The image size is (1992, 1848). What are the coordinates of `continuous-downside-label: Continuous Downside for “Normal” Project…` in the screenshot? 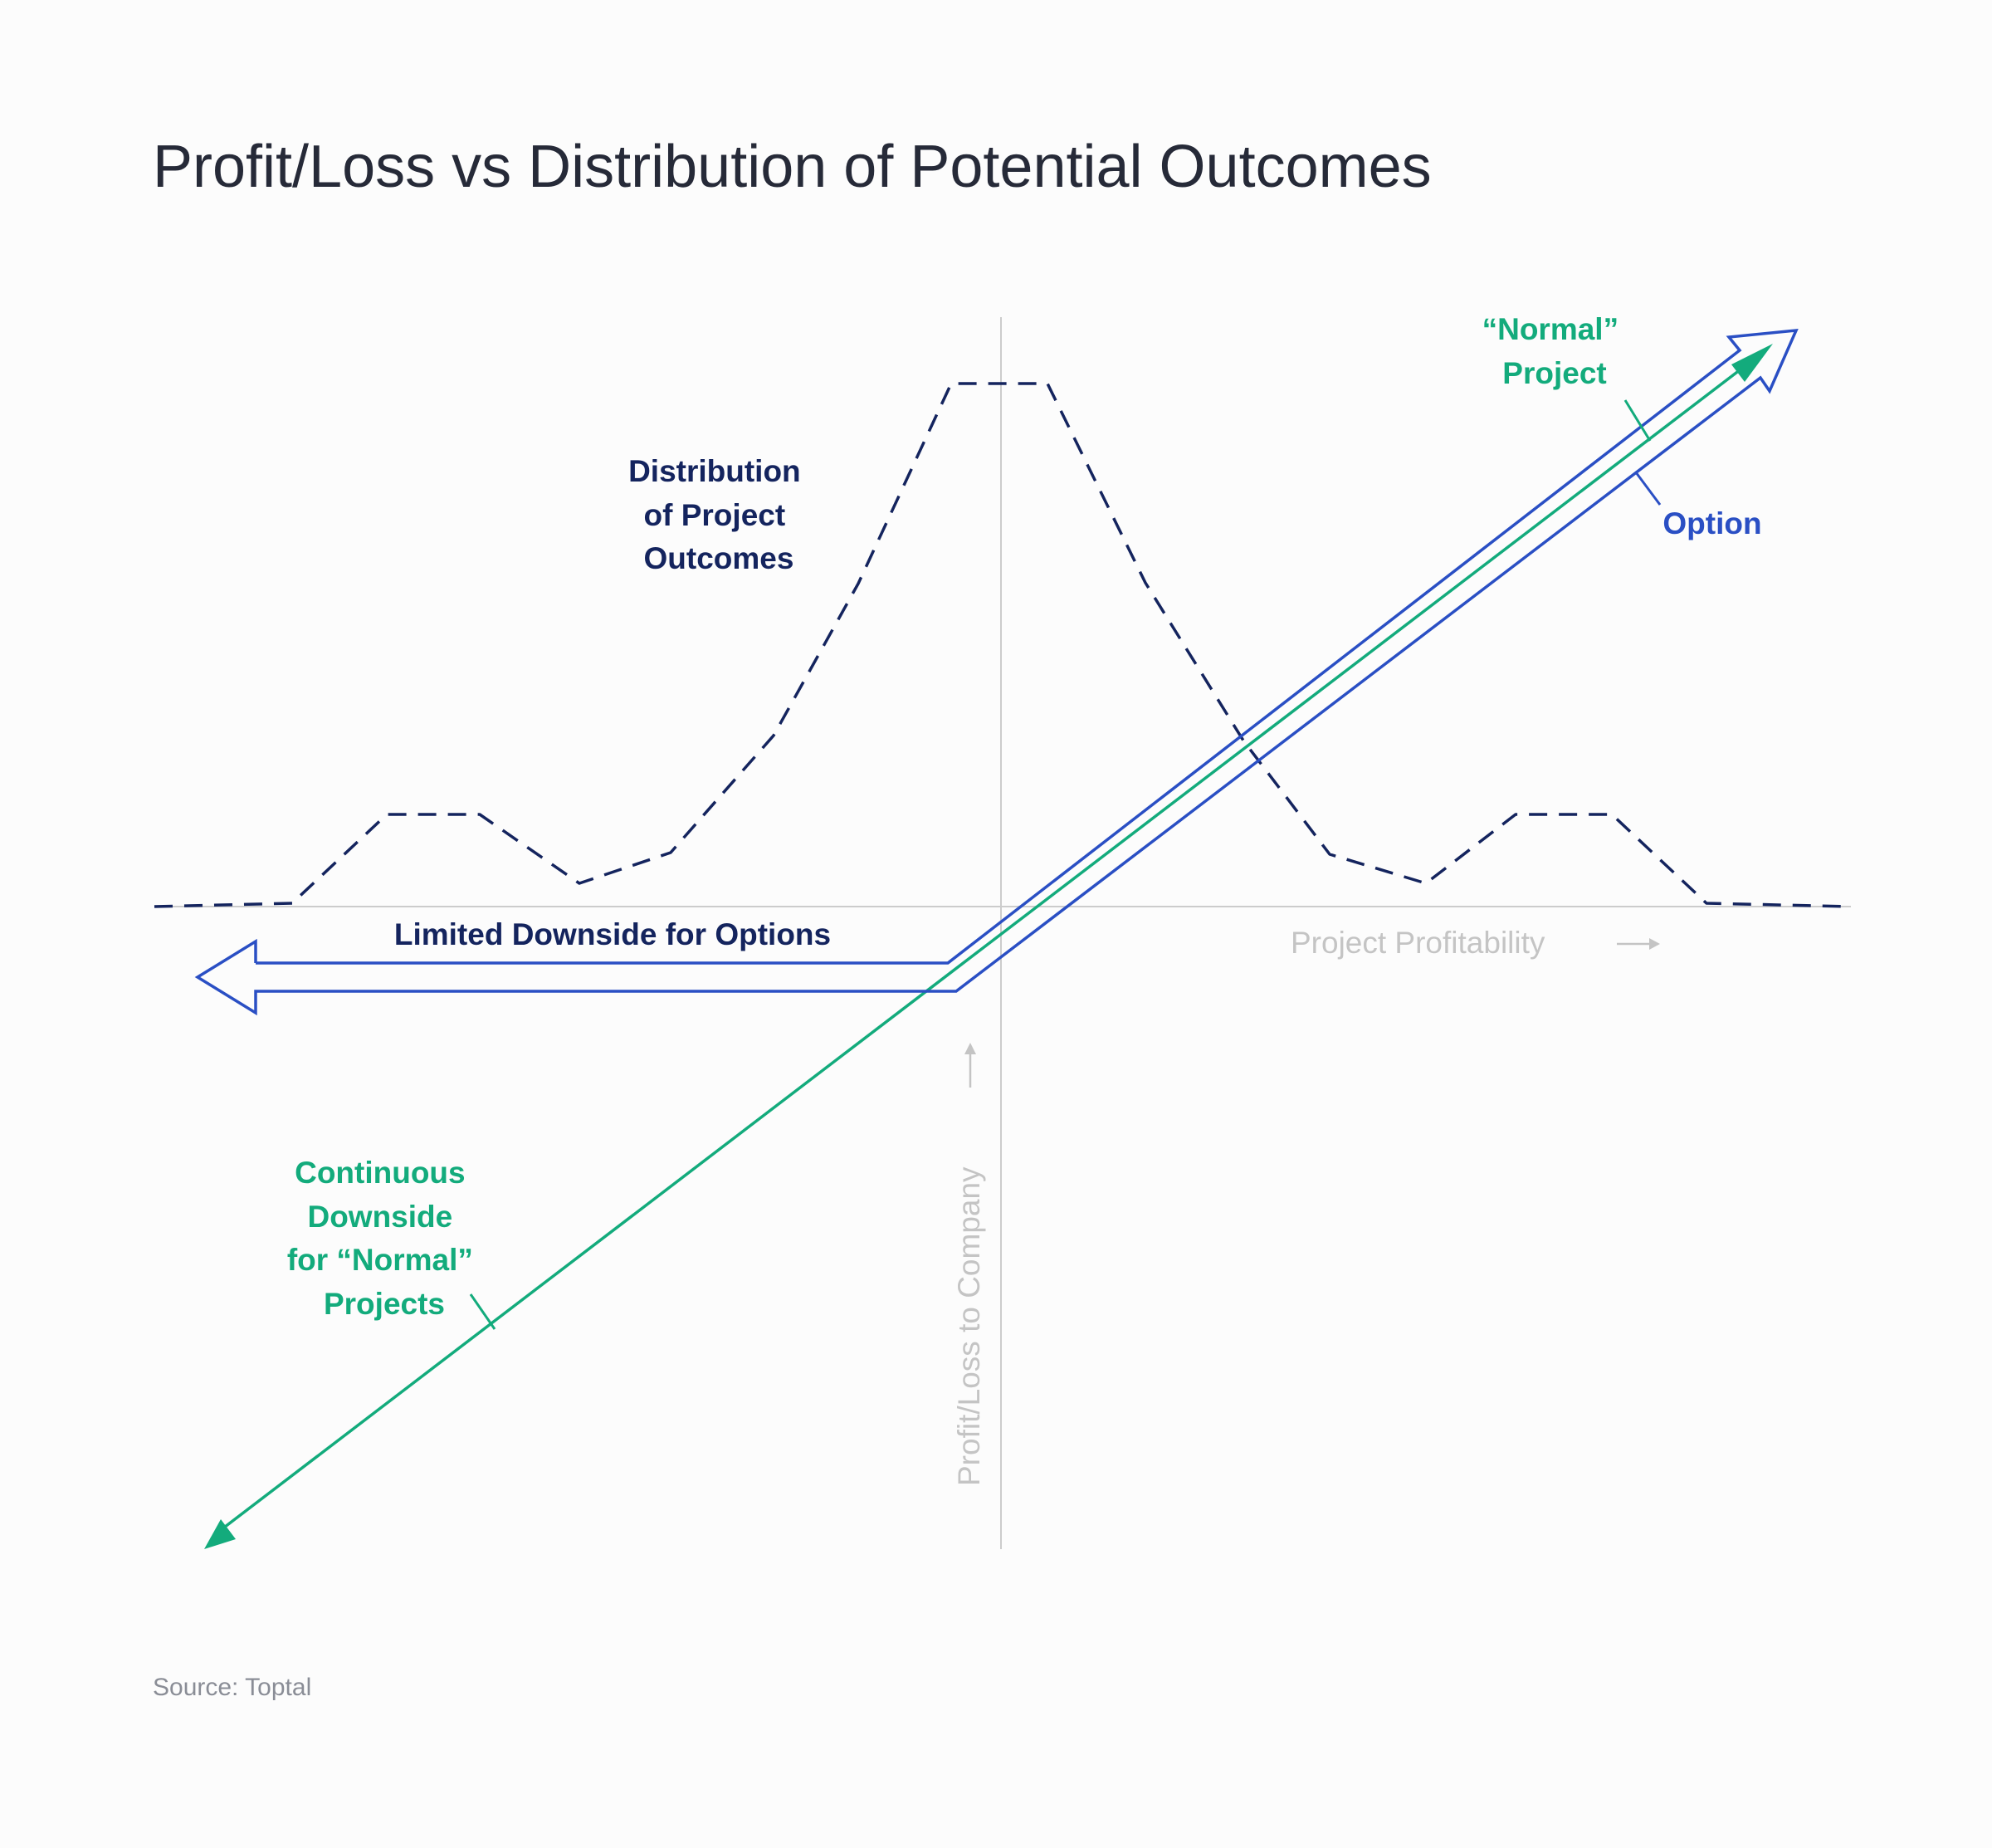 It's located at (384, 1238).